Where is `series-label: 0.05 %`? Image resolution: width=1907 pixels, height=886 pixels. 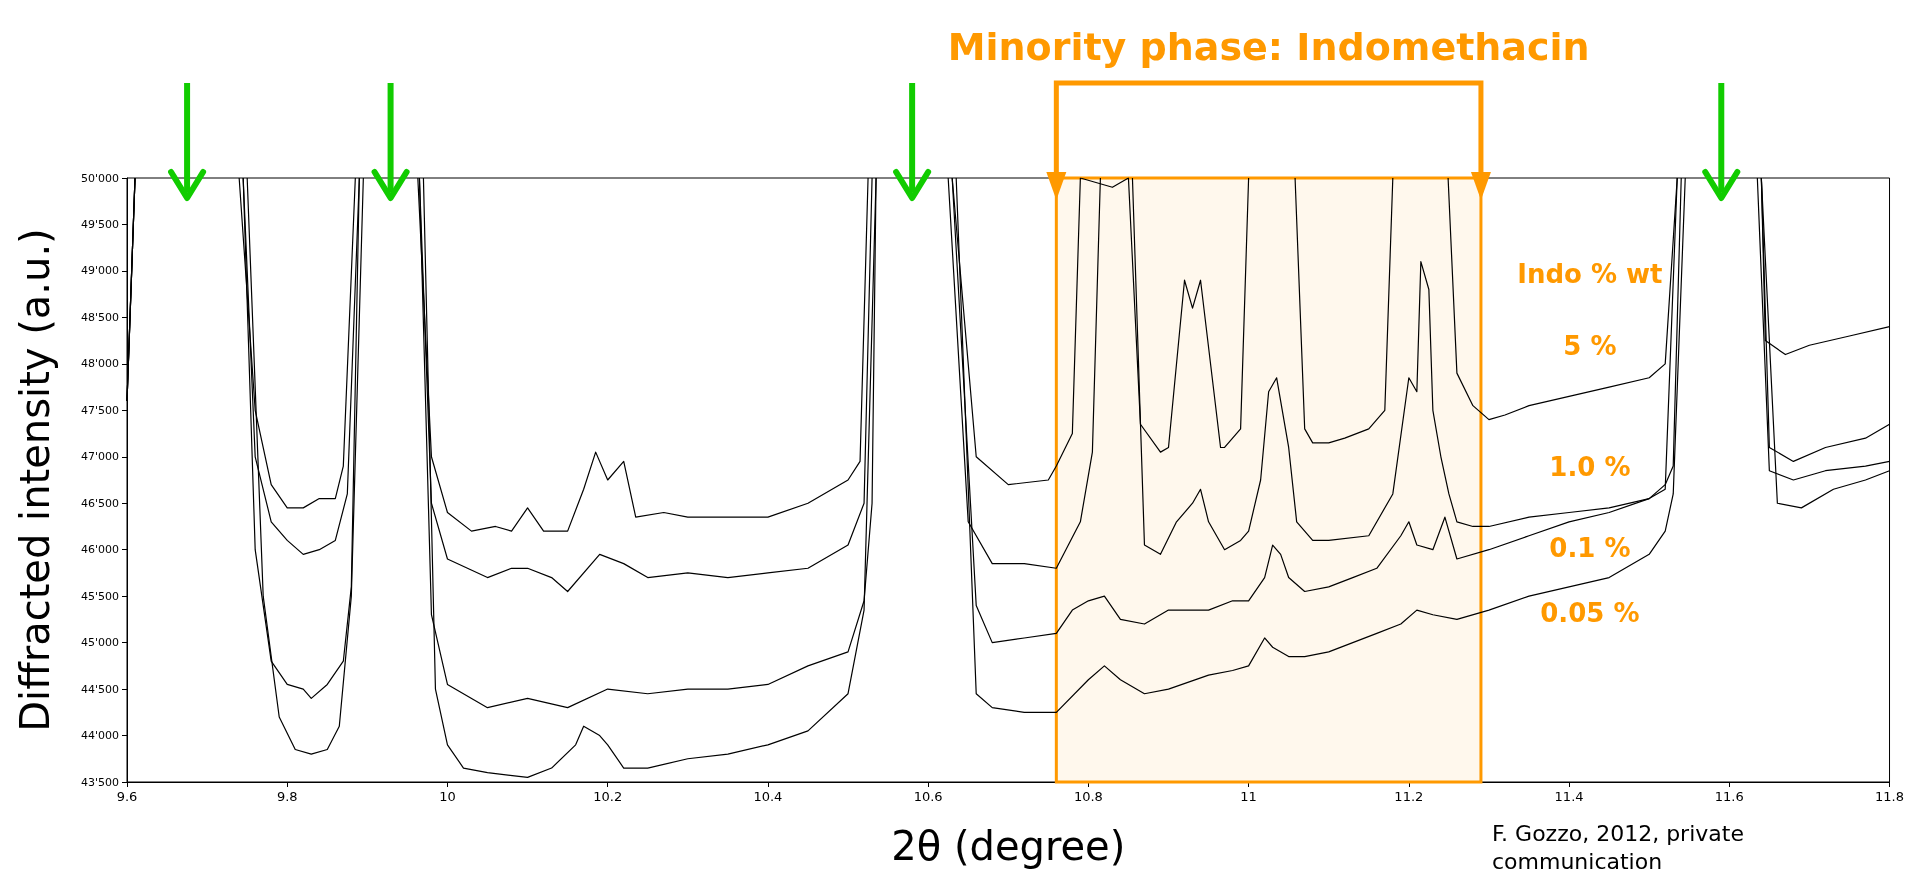
series-label: 0.05 % is located at coordinates (1590, 612).